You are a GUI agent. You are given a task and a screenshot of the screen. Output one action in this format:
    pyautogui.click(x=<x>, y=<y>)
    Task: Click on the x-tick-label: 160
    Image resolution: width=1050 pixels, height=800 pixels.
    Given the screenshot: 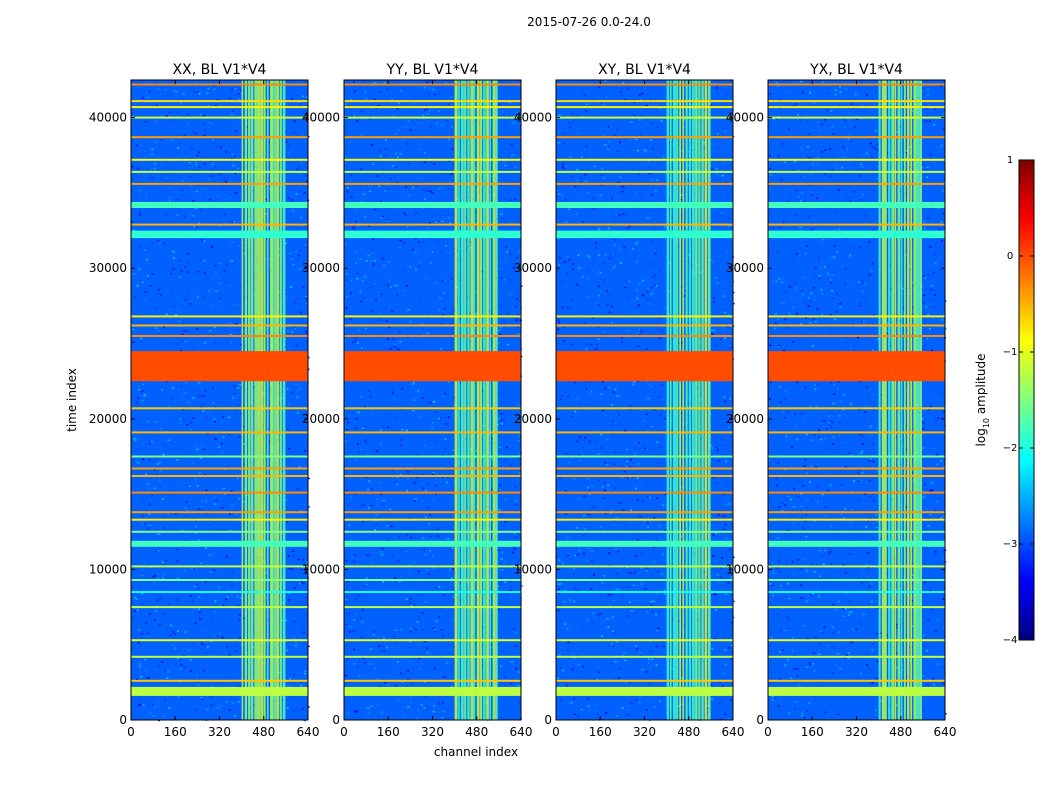 What is the action you would take?
    pyautogui.click(x=388, y=732)
    